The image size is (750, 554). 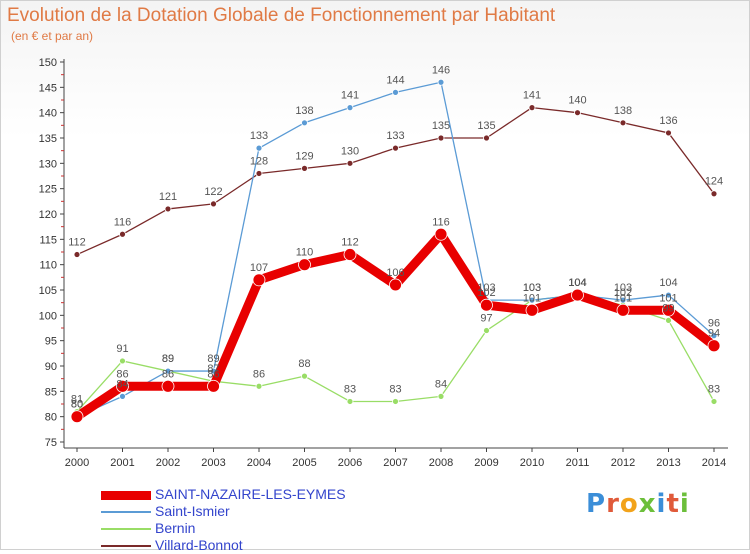 What do you see at coordinates (213, 463) in the screenshot?
I see `x-tick-label: 2003` at bounding box center [213, 463].